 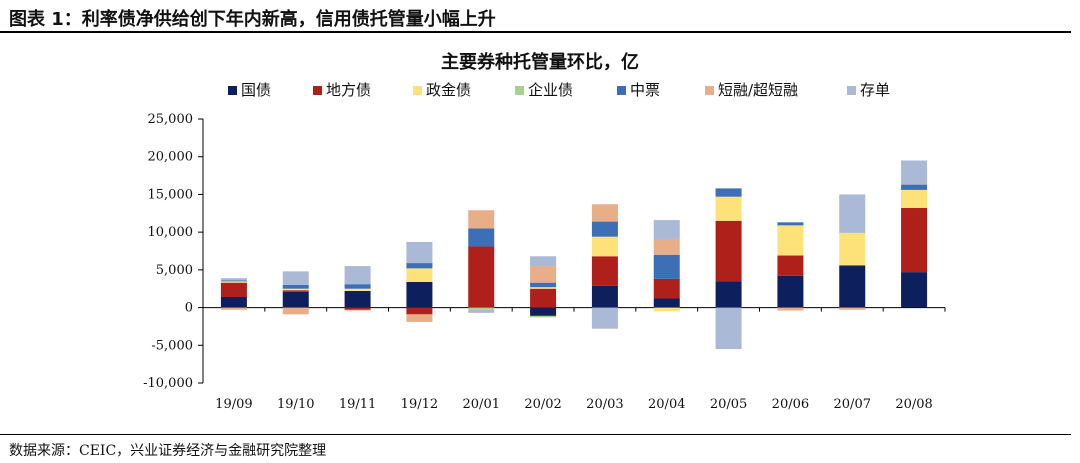 What do you see at coordinates (852, 404) in the screenshot?
I see `x-tick-label: 20/07` at bounding box center [852, 404].